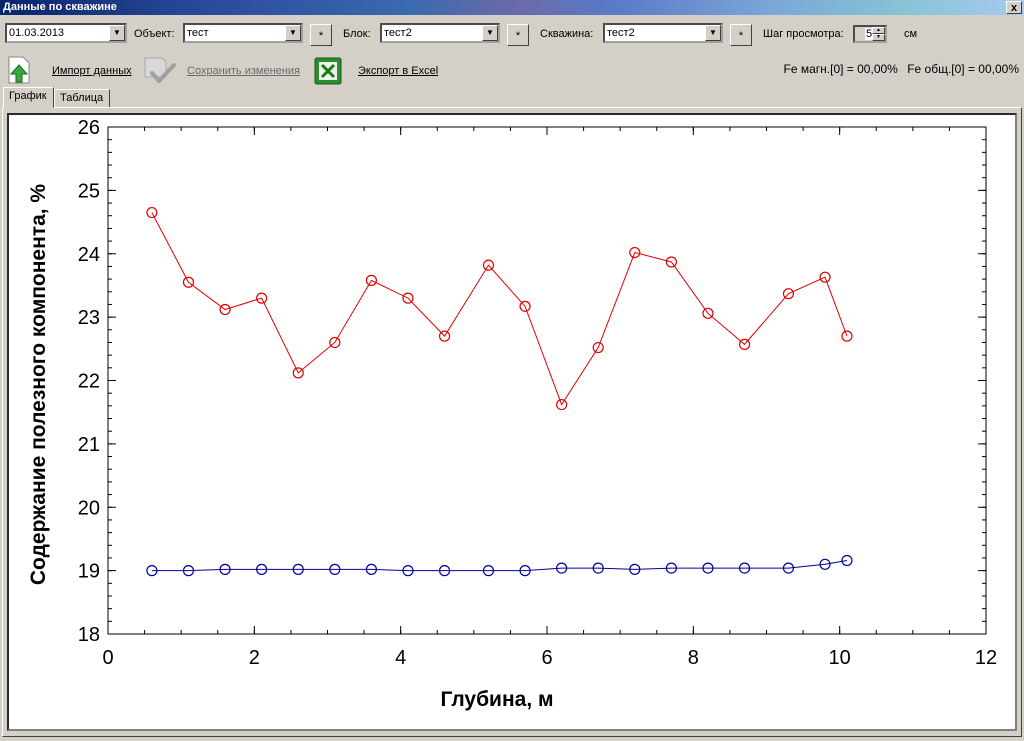 The width and height of the screenshot is (1024, 741). Describe the element at coordinates (154, 34) in the screenshot. I see `object-label: Объект:` at that location.